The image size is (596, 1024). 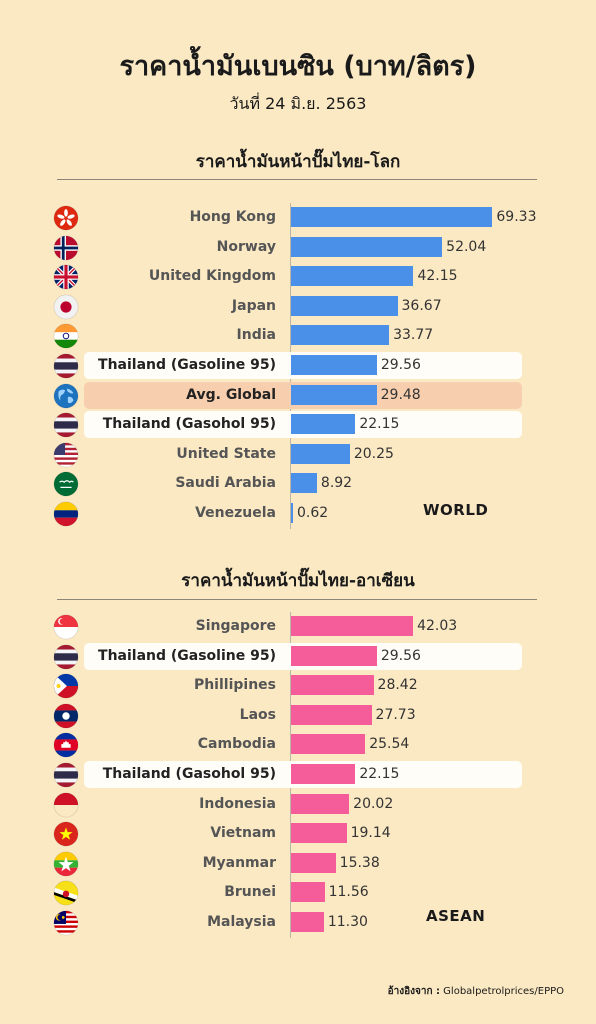 I want to click on value-label: 27.73, so click(x=395, y=714).